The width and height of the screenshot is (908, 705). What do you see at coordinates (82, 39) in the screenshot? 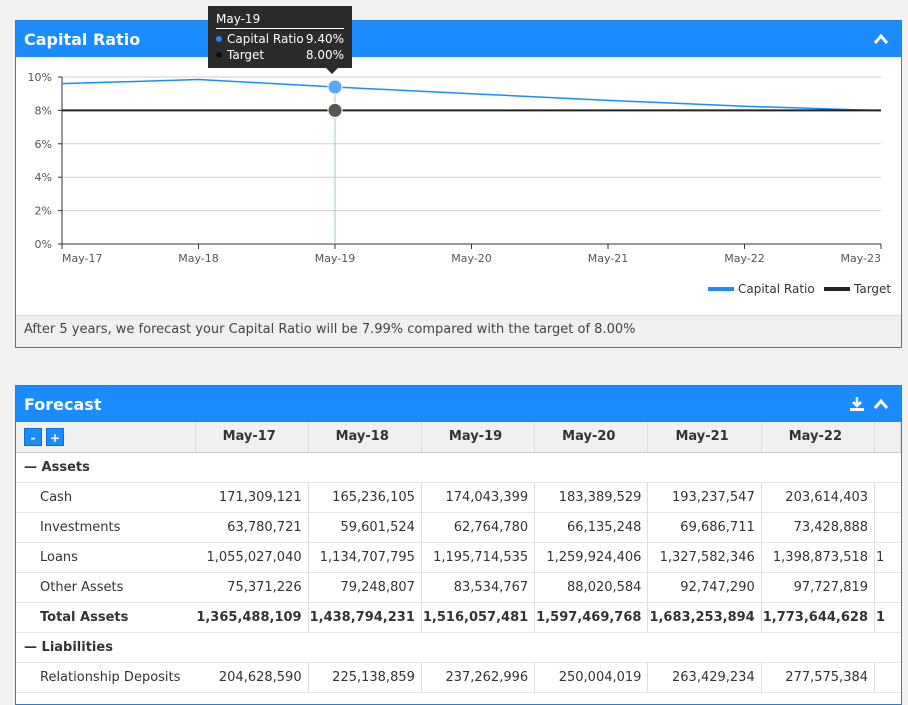
I see `capital-ratio-title: Capital Ratio` at bounding box center [82, 39].